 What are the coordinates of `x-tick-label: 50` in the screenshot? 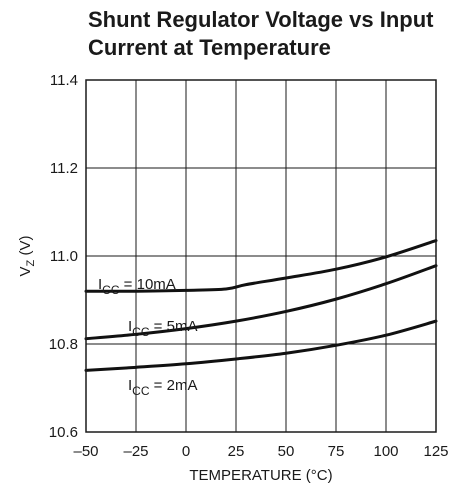 It's located at (286, 451).